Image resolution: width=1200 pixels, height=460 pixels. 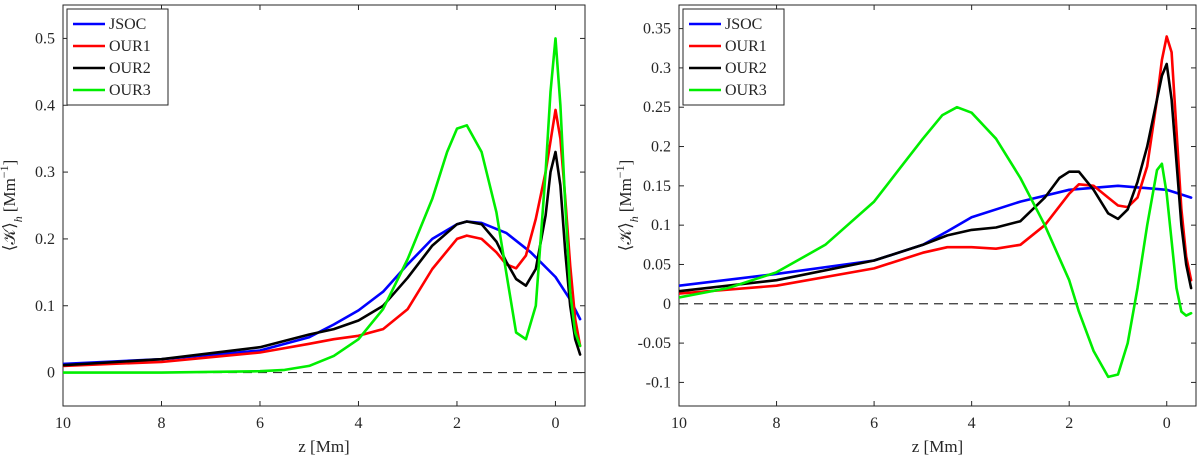 I want to click on y-tick-label: 0.35, so click(x=657, y=29).